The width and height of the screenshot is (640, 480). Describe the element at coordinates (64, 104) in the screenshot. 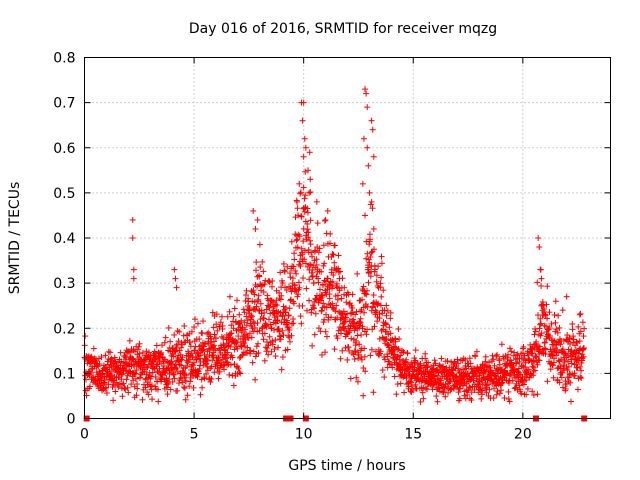

I see `y-tick-label: 0.7` at that location.